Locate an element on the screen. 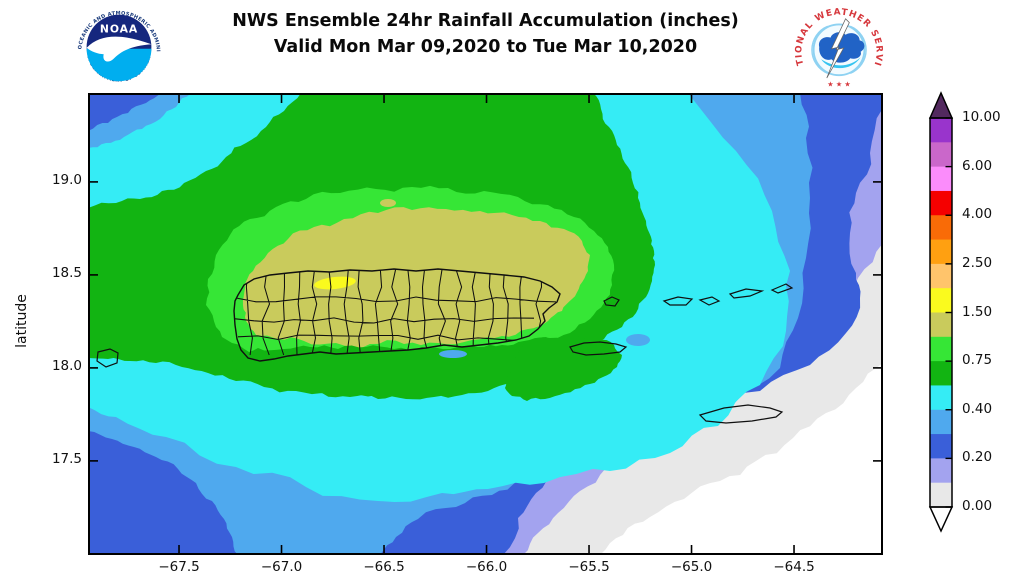 The image size is (1024, 575). colorbar-segment-lavender is located at coordinates (941, 471).